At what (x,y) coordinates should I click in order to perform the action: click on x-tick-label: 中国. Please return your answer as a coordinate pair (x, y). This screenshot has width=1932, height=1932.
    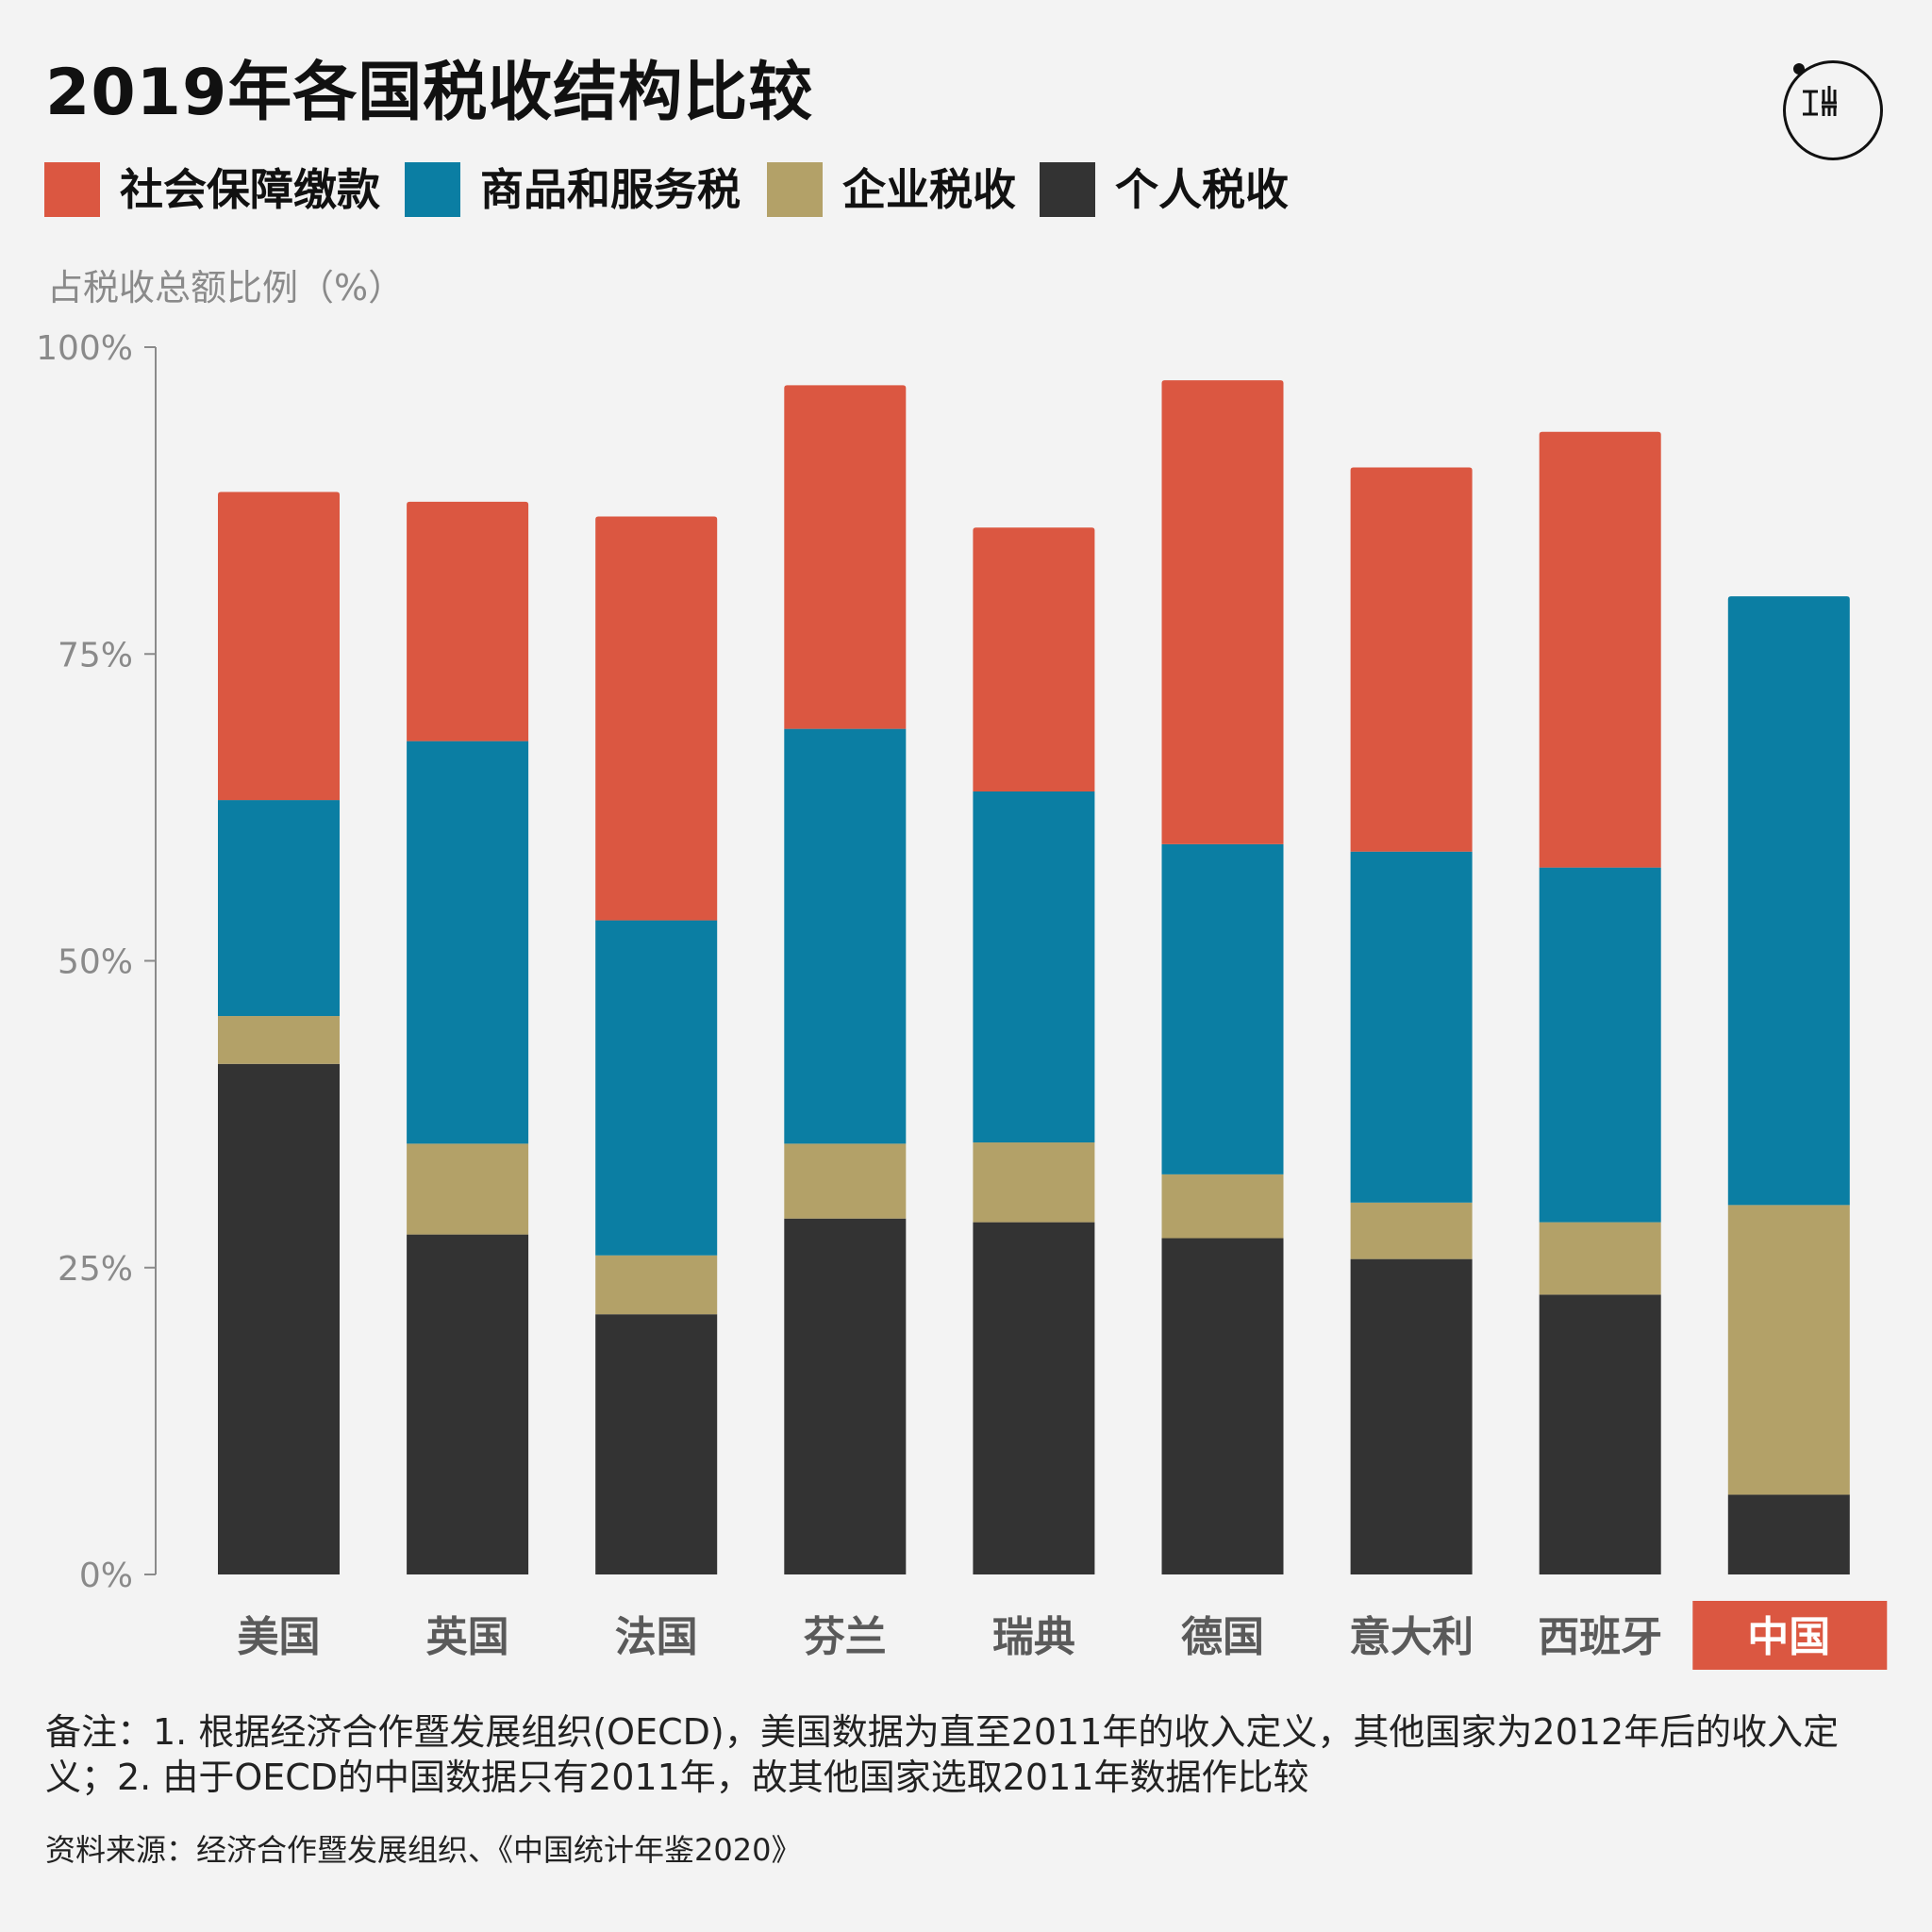
    Looking at the image, I should click on (1789, 1637).